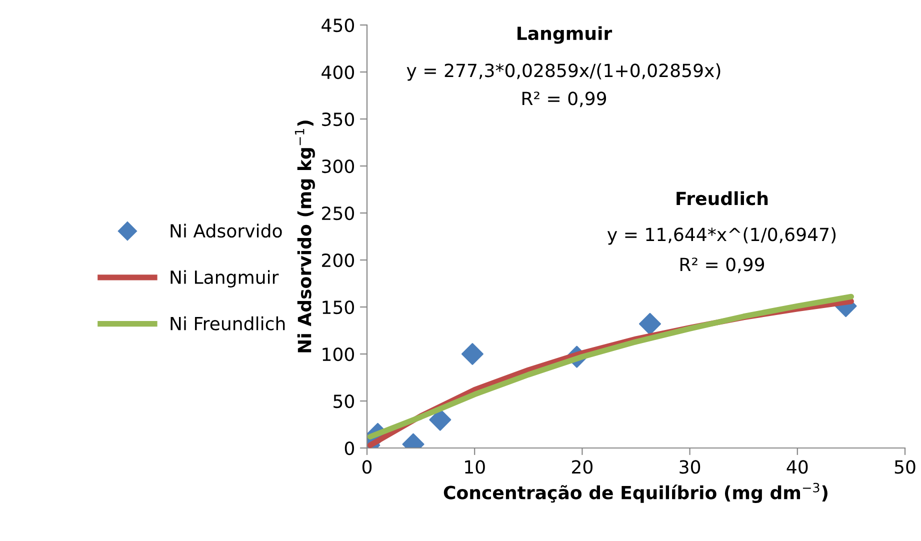 This screenshot has width=921, height=541. Describe the element at coordinates (690, 467) in the screenshot. I see `x-tick-label: 30` at that location.